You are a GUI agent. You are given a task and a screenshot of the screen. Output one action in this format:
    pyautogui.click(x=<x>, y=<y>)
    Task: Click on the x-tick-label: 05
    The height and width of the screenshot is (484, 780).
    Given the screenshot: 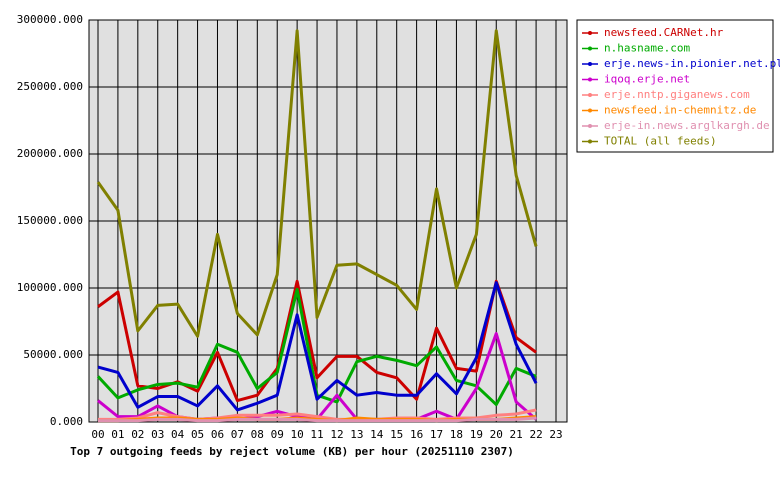 What is the action you would take?
    pyautogui.click(x=197, y=434)
    